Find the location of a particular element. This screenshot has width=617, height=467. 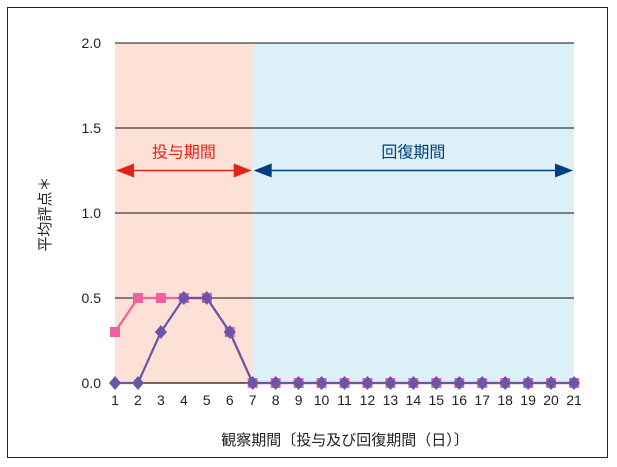

x-tick-label: 11 is located at coordinates (344, 400).